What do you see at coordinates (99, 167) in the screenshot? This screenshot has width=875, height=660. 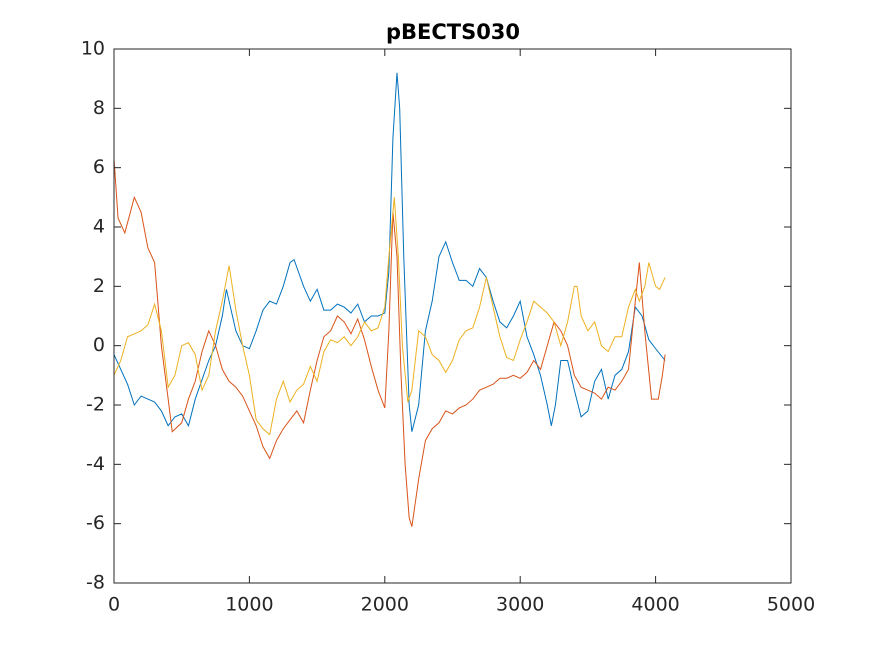 I see `y-tick-label: 6` at bounding box center [99, 167].